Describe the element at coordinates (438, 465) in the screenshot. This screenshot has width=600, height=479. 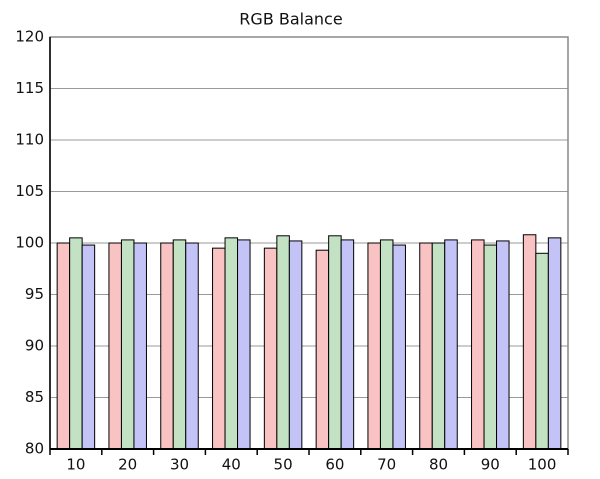
I see `x-tick-label: 80` at that location.